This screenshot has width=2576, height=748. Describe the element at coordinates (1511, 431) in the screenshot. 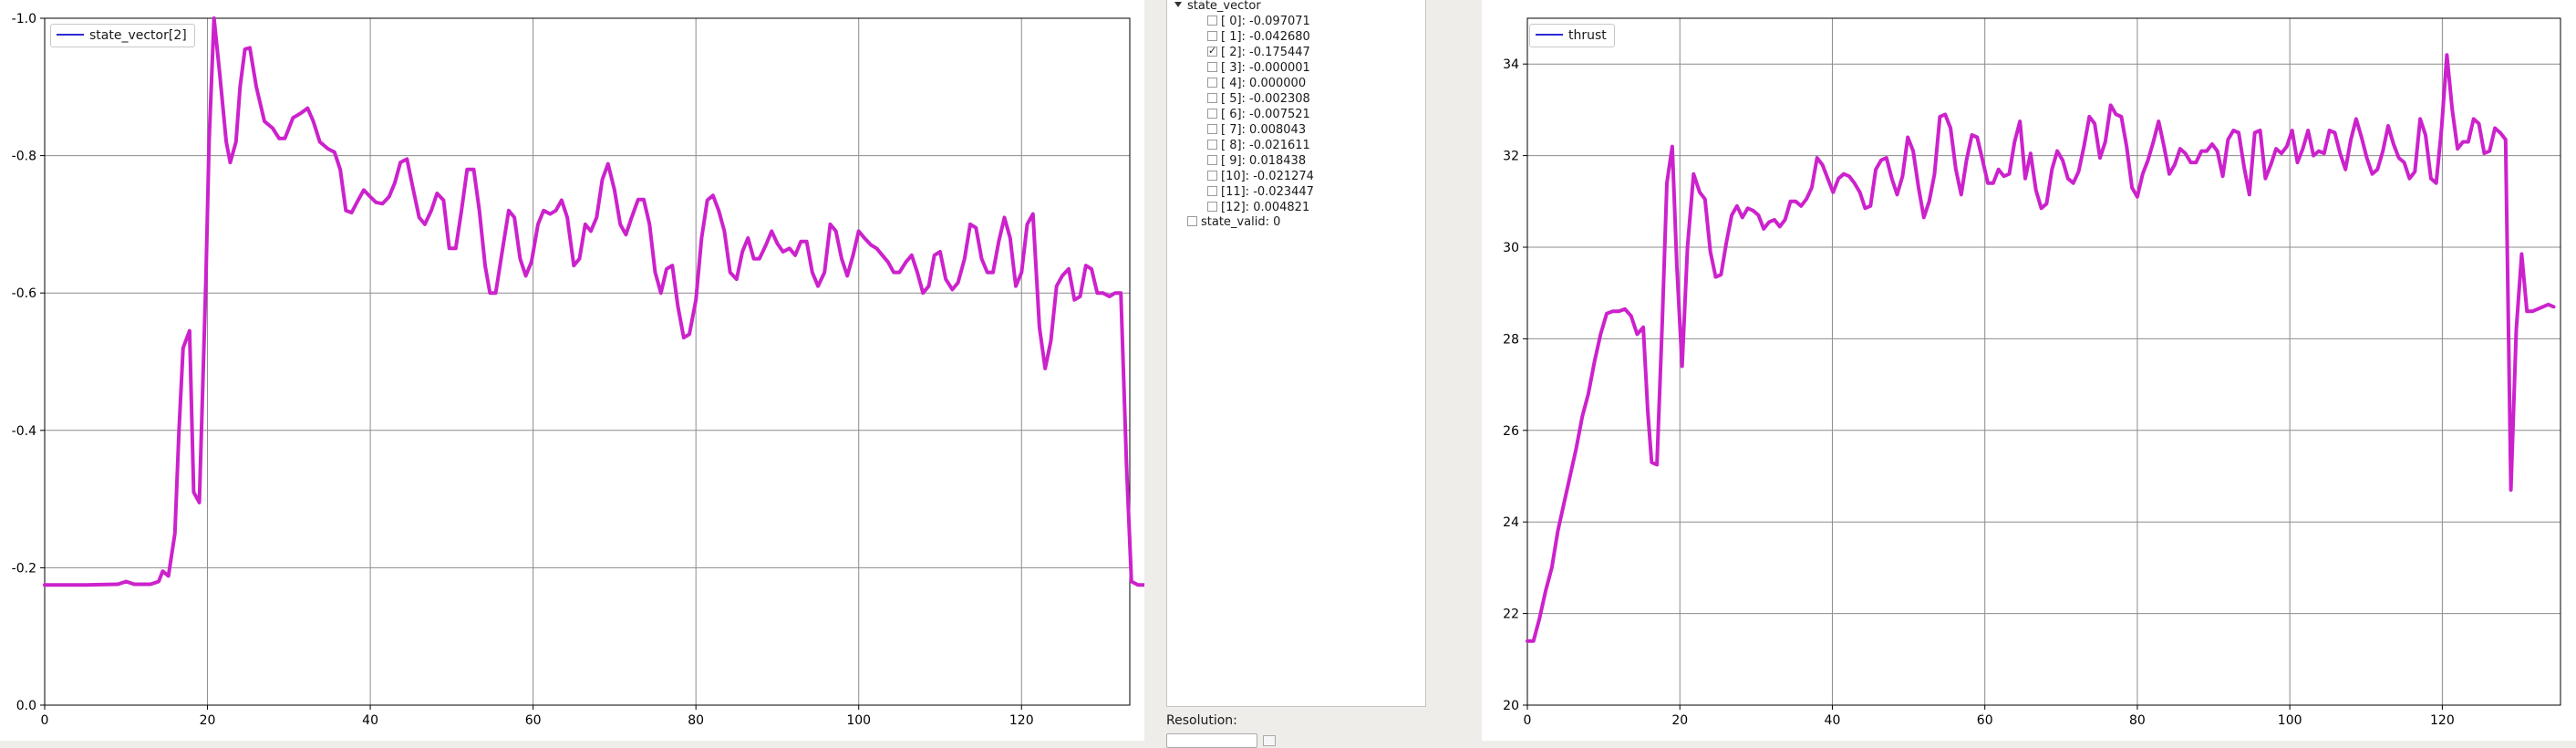

I see `y-tick-label: 26` at that location.